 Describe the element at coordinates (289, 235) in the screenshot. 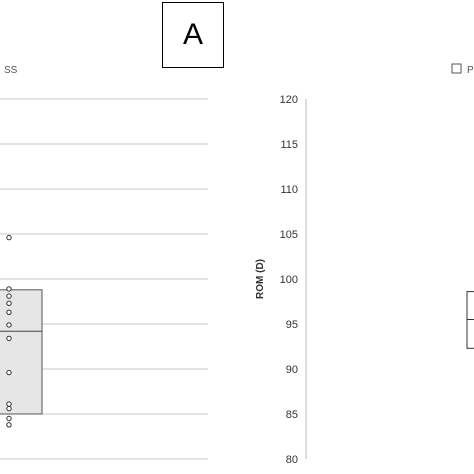

I see `y-tick-label-105: 105` at that location.